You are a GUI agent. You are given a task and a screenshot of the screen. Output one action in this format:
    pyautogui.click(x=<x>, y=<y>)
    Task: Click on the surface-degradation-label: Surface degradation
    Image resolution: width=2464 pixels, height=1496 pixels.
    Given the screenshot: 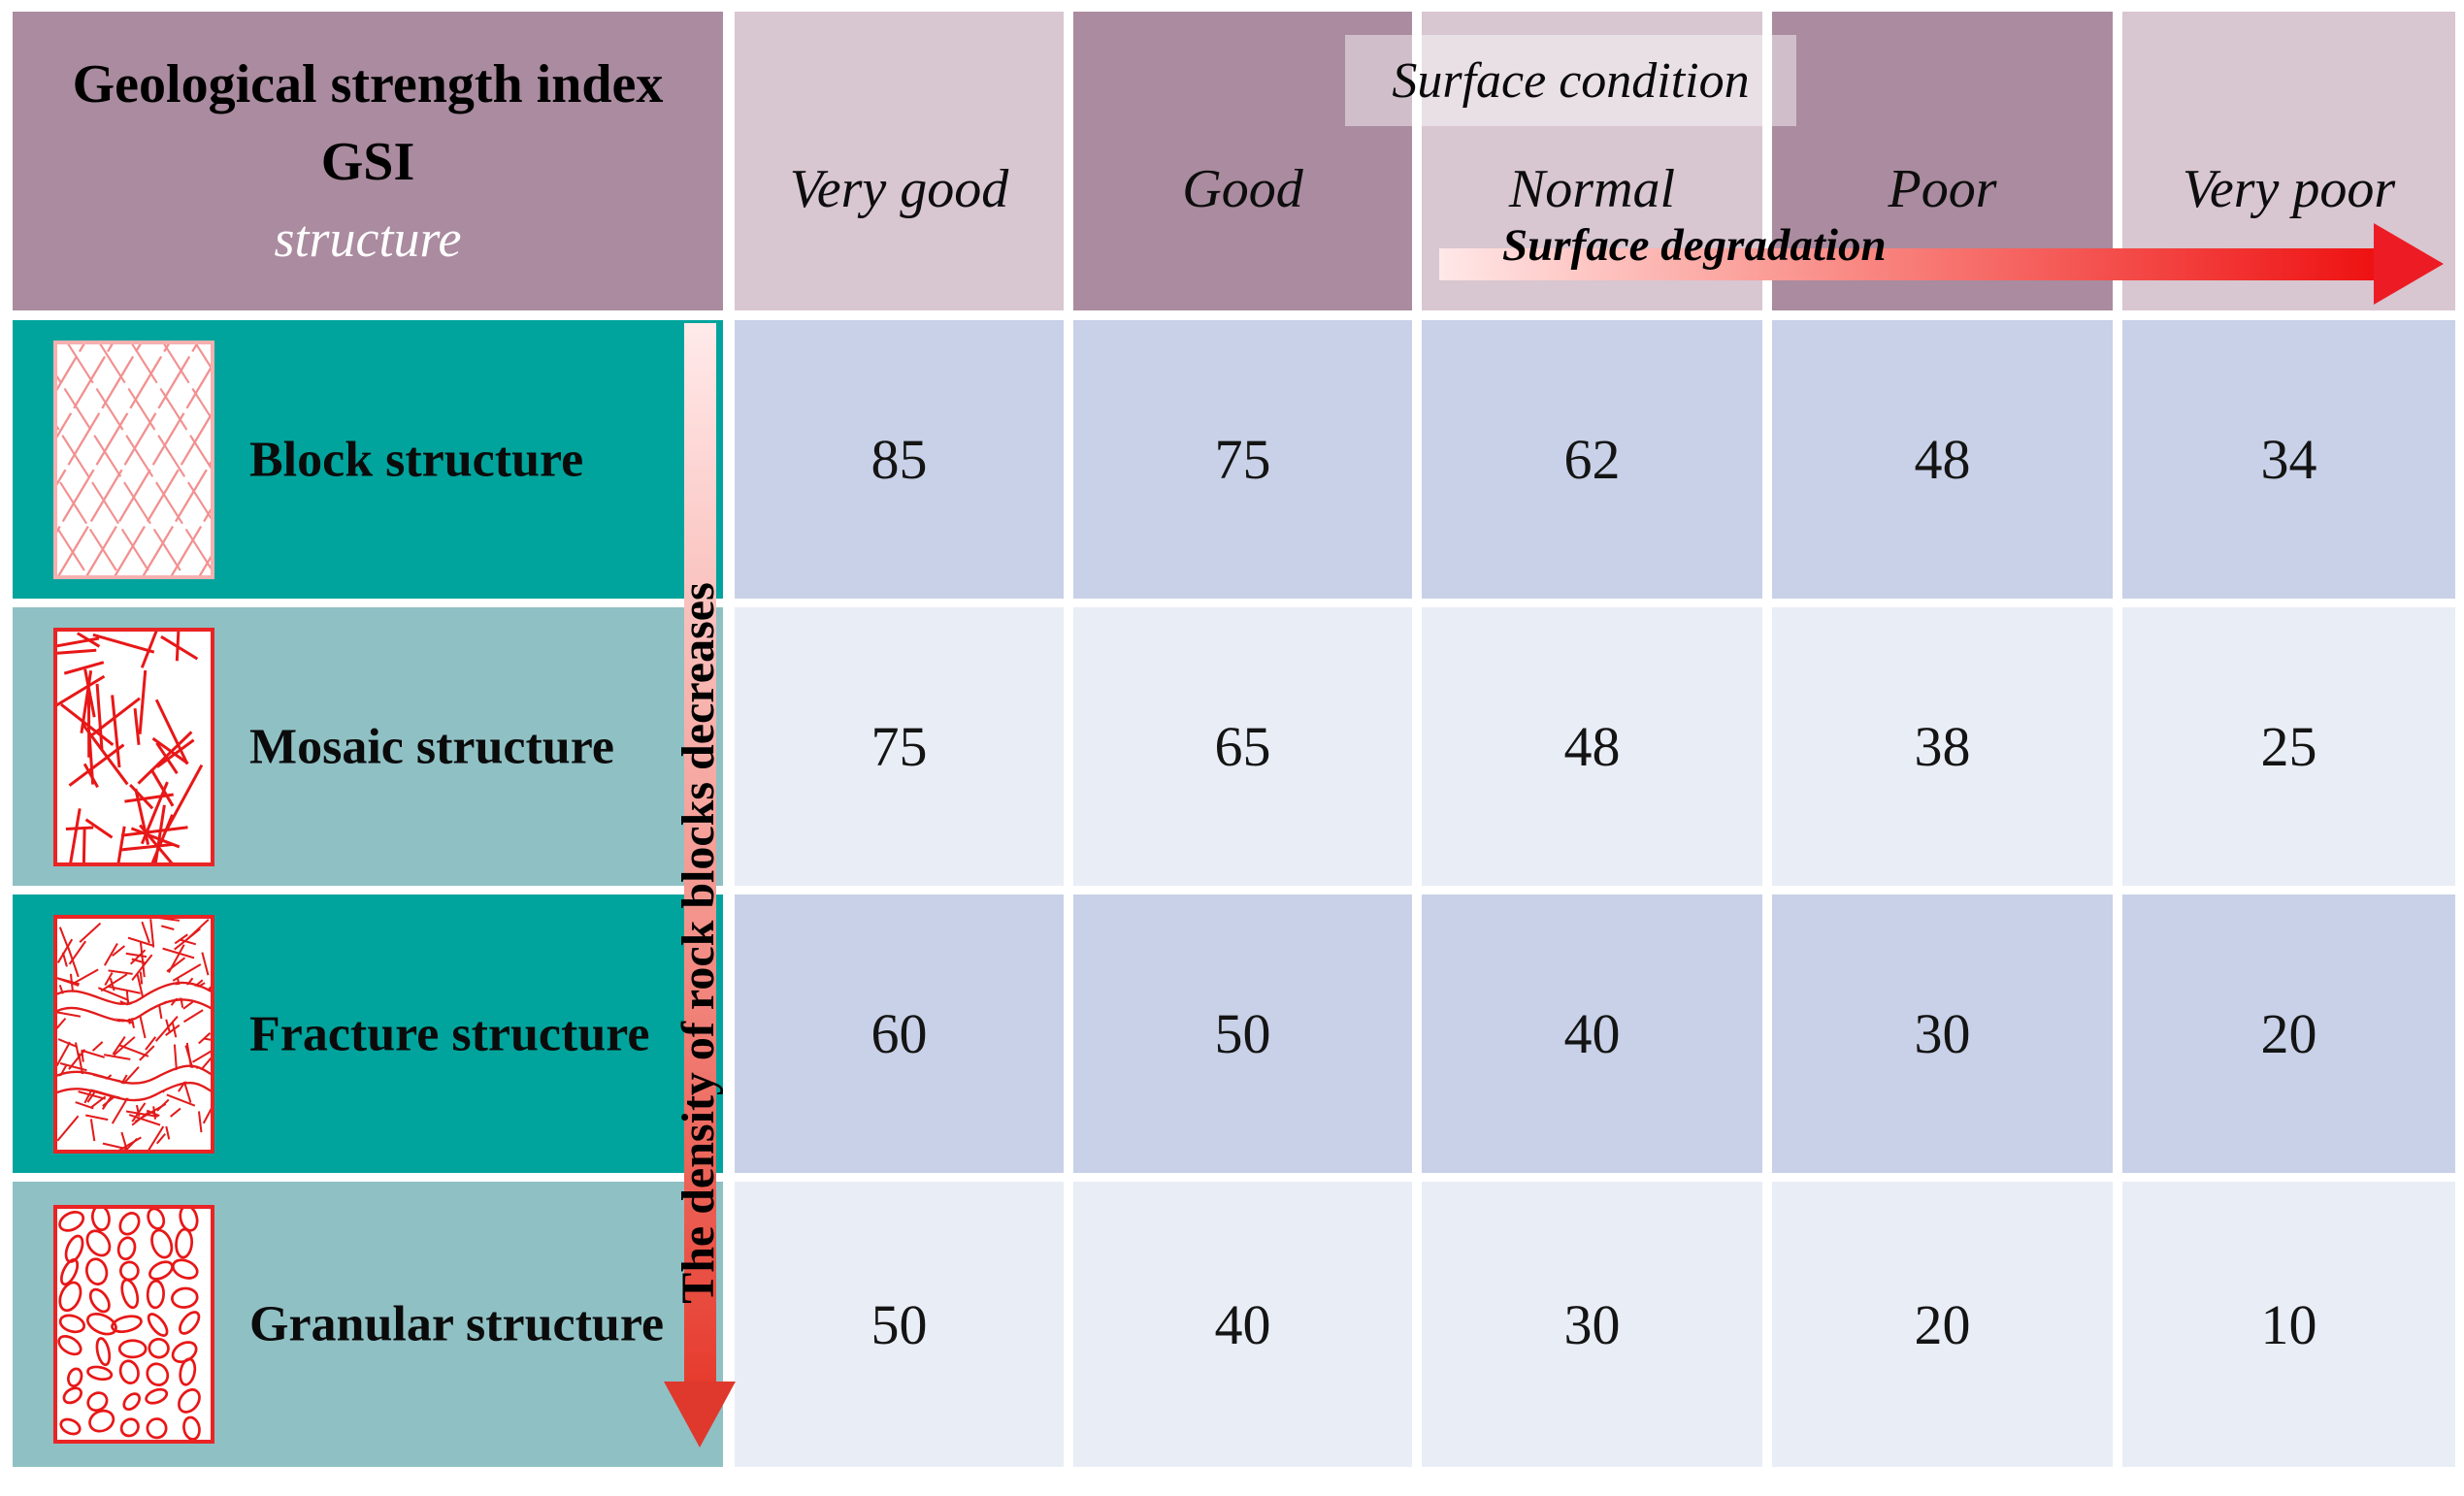 What is the action you would take?
    pyautogui.click(x=1694, y=245)
    